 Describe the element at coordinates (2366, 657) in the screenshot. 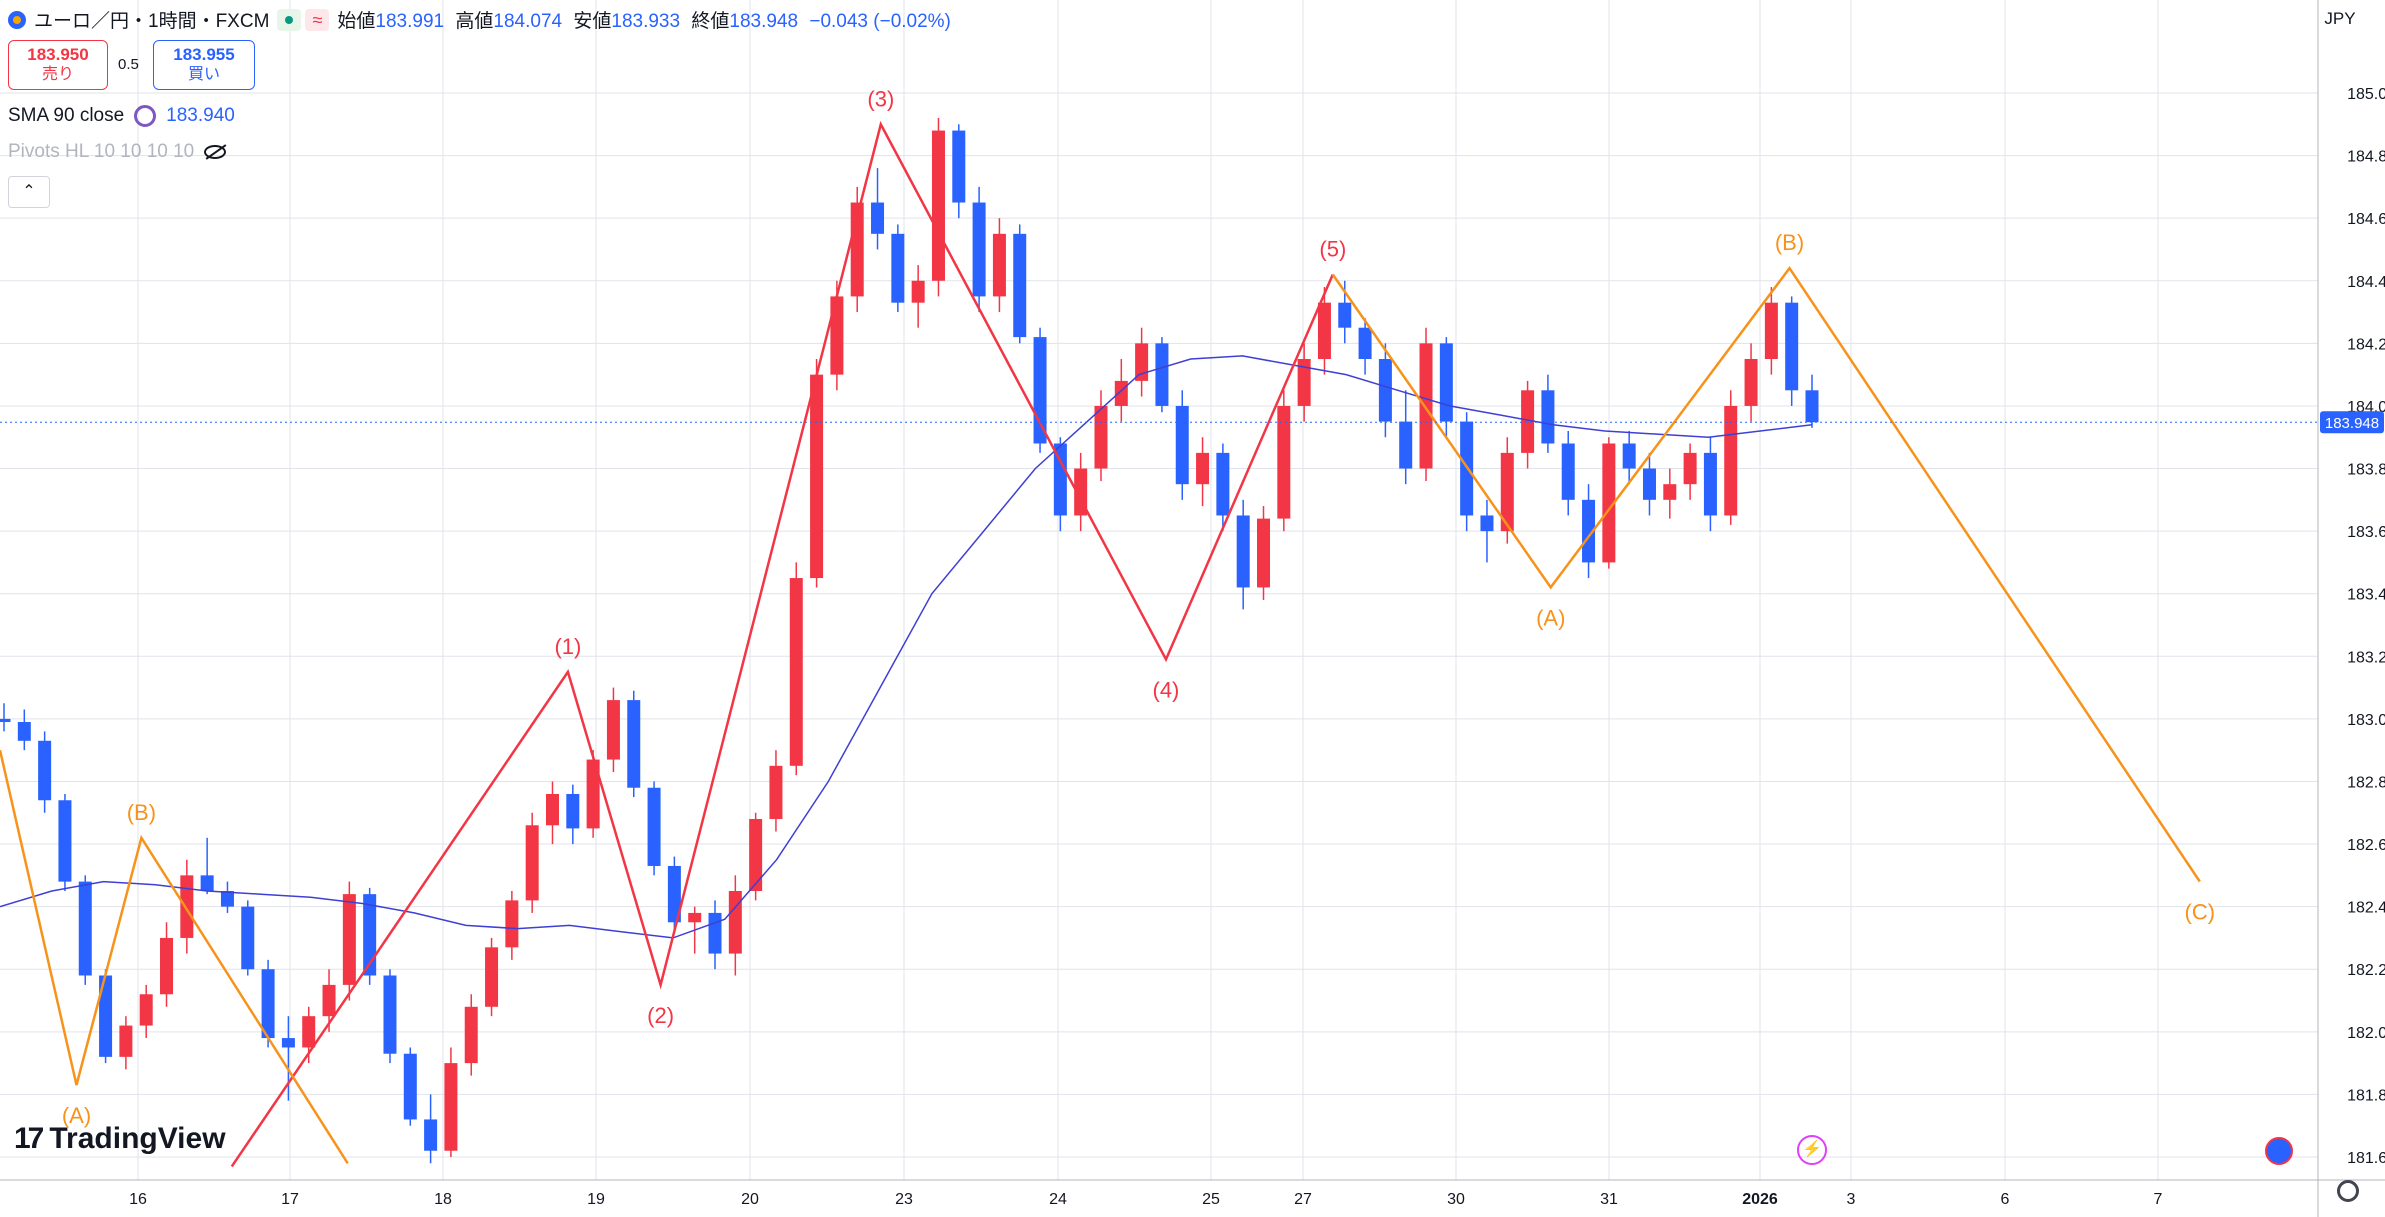

I see `y-tick-label: 183.200` at that location.